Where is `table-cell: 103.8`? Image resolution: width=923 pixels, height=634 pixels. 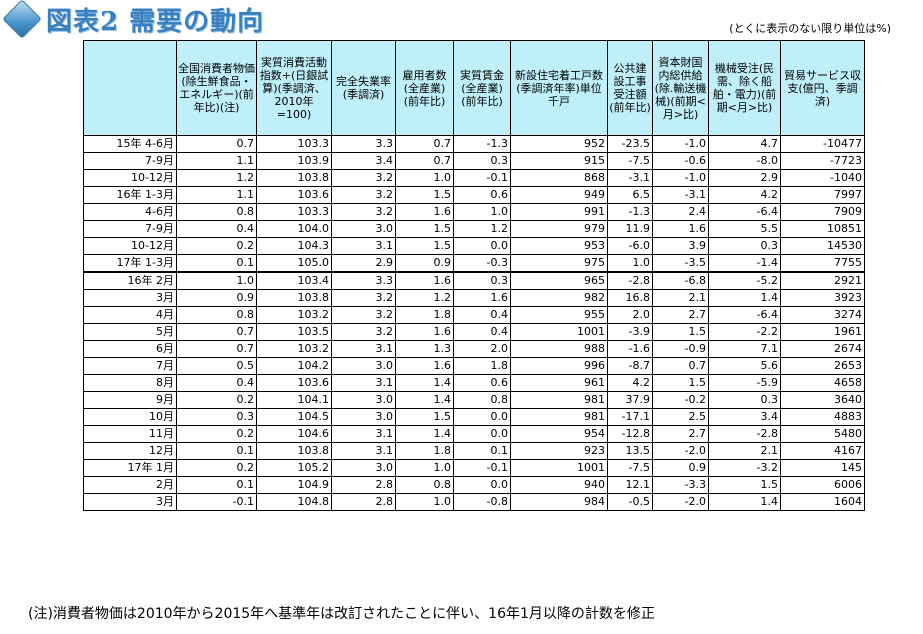 table-cell: 103.8 is located at coordinates (294, 178).